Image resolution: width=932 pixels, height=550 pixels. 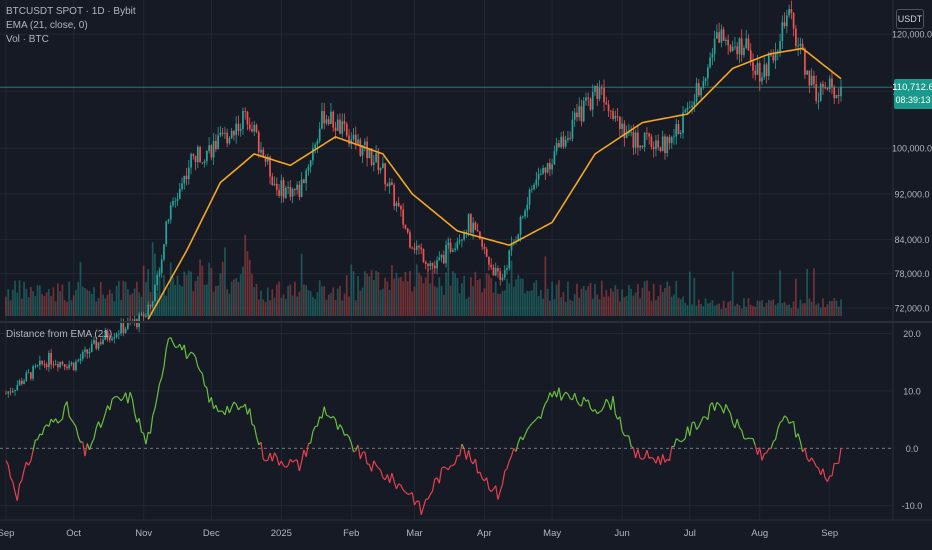 I want to click on volume-legend: Vol · BTC, so click(x=27, y=39).